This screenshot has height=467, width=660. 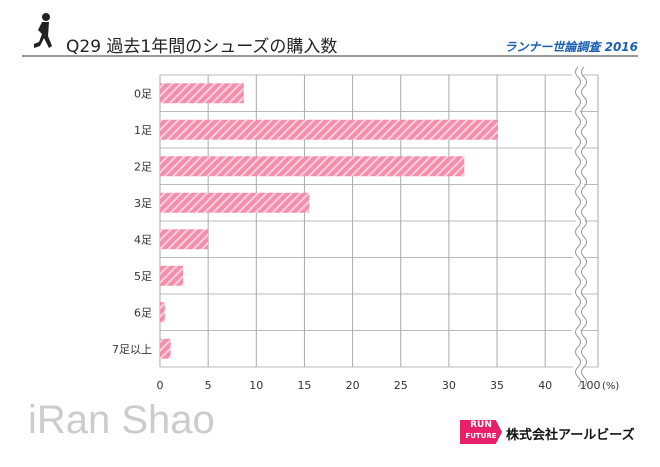 I want to click on bar-5足, so click(x=172, y=275).